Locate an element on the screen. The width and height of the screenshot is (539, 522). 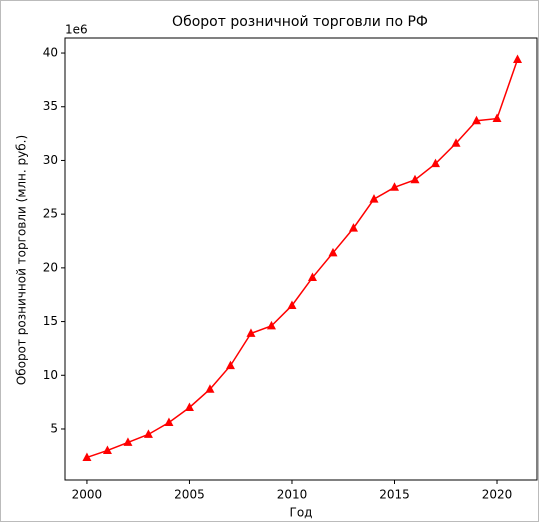
y-tick-label: 10 is located at coordinates (50, 375).